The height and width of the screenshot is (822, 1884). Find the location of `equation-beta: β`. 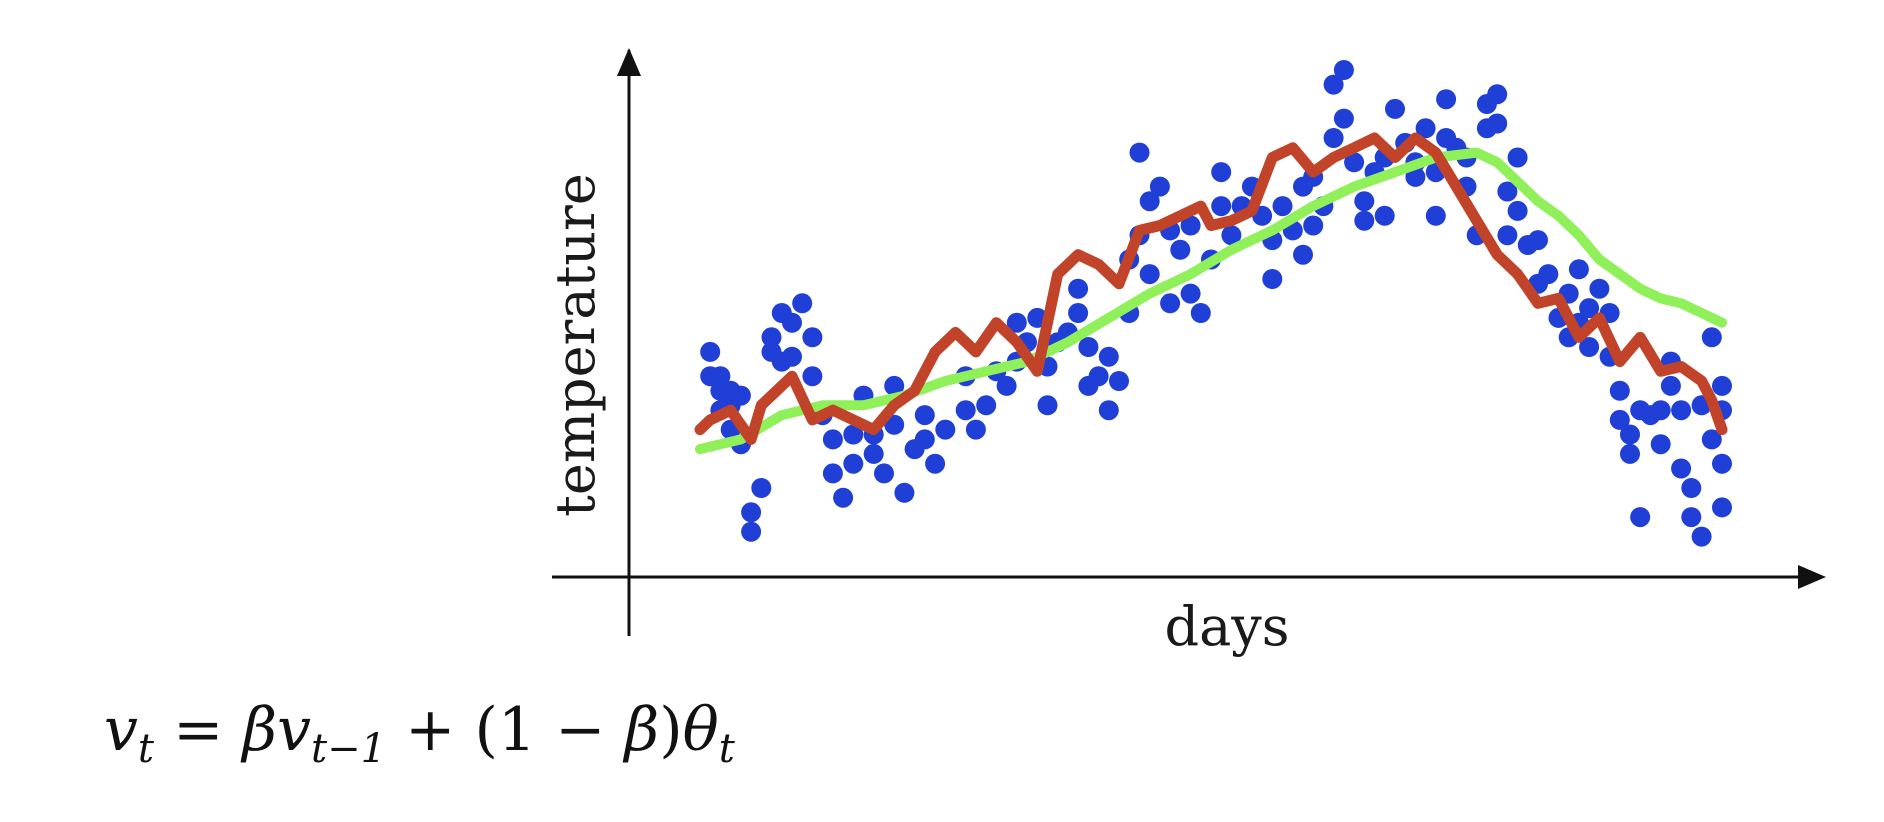

equation-beta: β is located at coordinates (260, 730).